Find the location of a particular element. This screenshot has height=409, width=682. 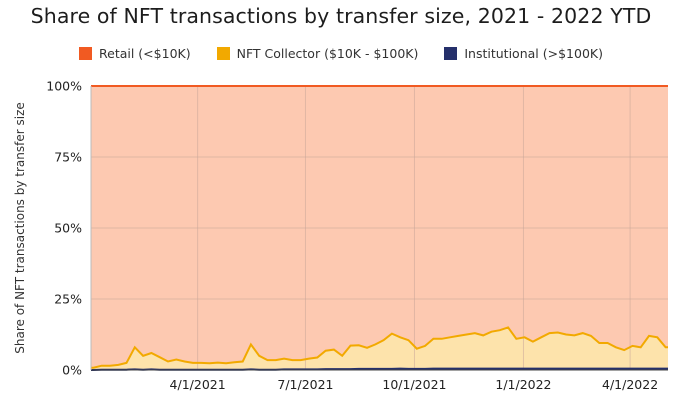

y-tick-label: 75% is located at coordinates (68, 157).